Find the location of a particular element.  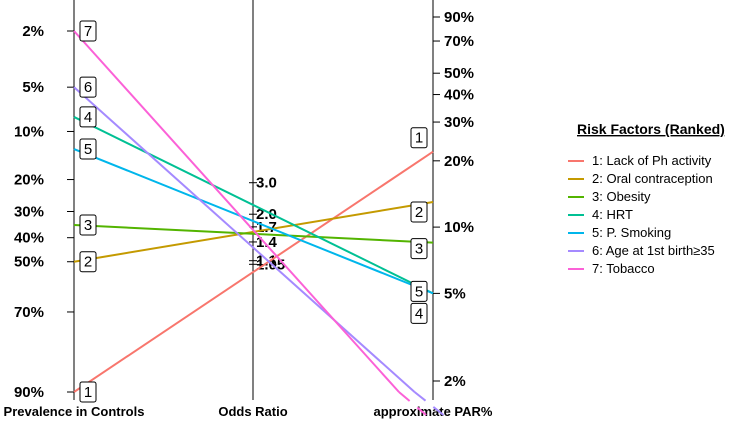

left-tick-label: 2% is located at coordinates (33, 31).